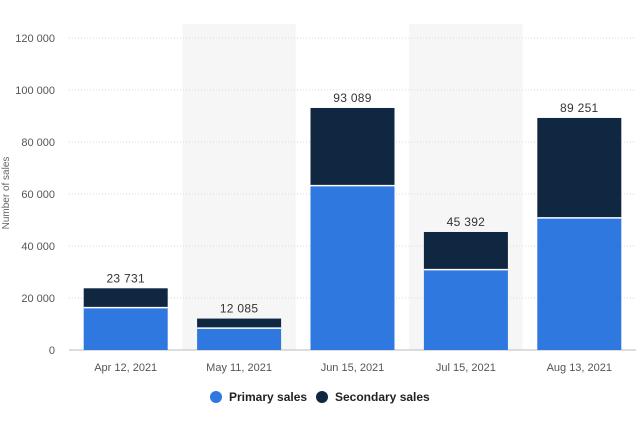 The image size is (636, 423). What do you see at coordinates (466, 222) in the screenshot?
I see `total-label: 45 392` at bounding box center [466, 222].